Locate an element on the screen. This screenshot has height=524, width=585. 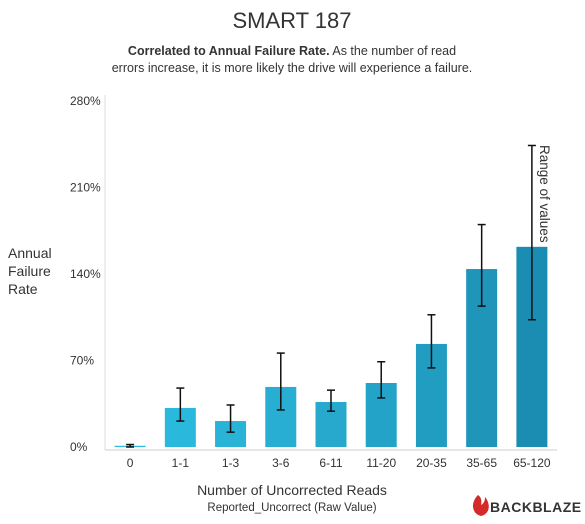
logo-text: BACKBLAZE is located at coordinates (536, 507).